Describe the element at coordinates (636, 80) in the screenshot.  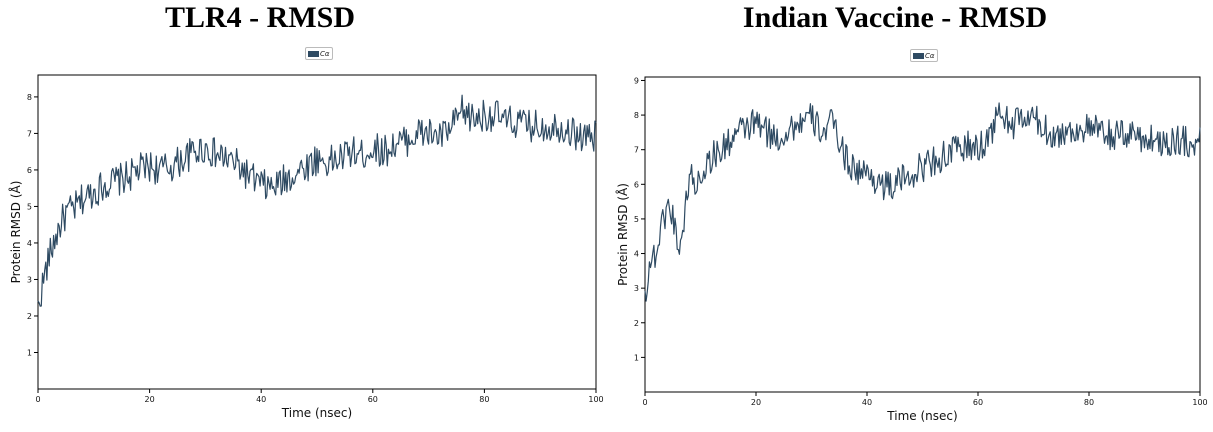
I see `y-tick-label: 9` at that location.